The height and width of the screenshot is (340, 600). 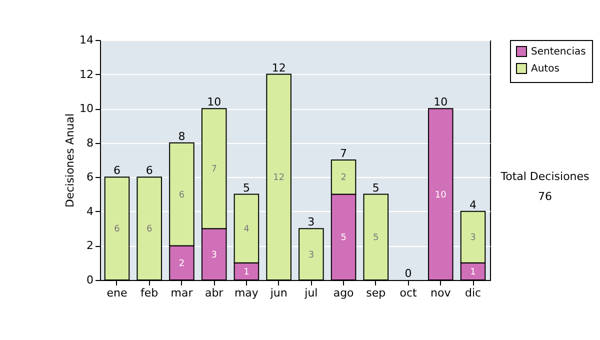 I want to click on y-axis-title: Decisiones Anual, so click(x=70, y=160).